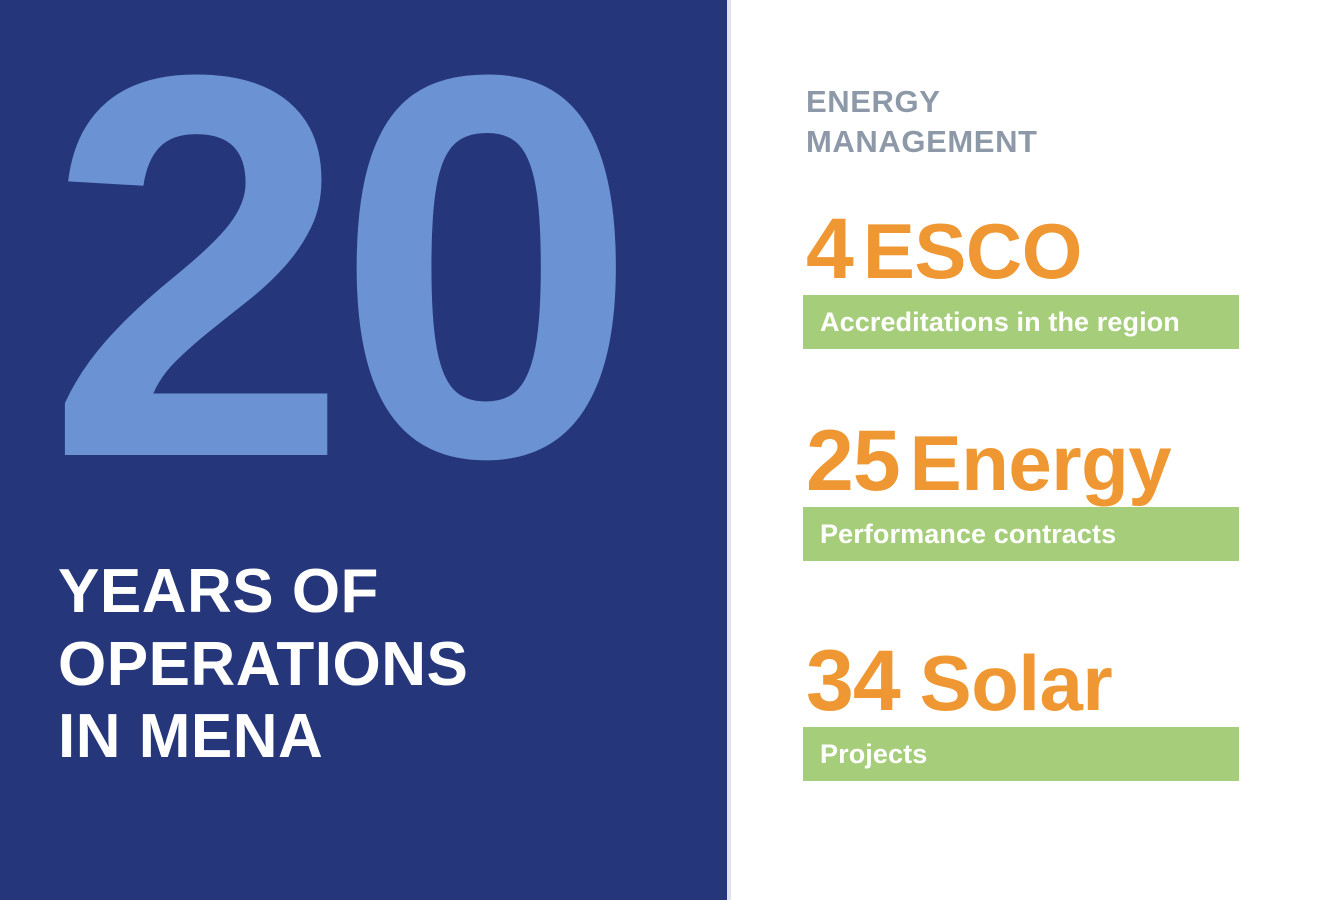 Image resolution: width=1320 pixels, height=900 pixels. What do you see at coordinates (830, 249) in the screenshot?
I see `stat-value-esco: 4` at bounding box center [830, 249].